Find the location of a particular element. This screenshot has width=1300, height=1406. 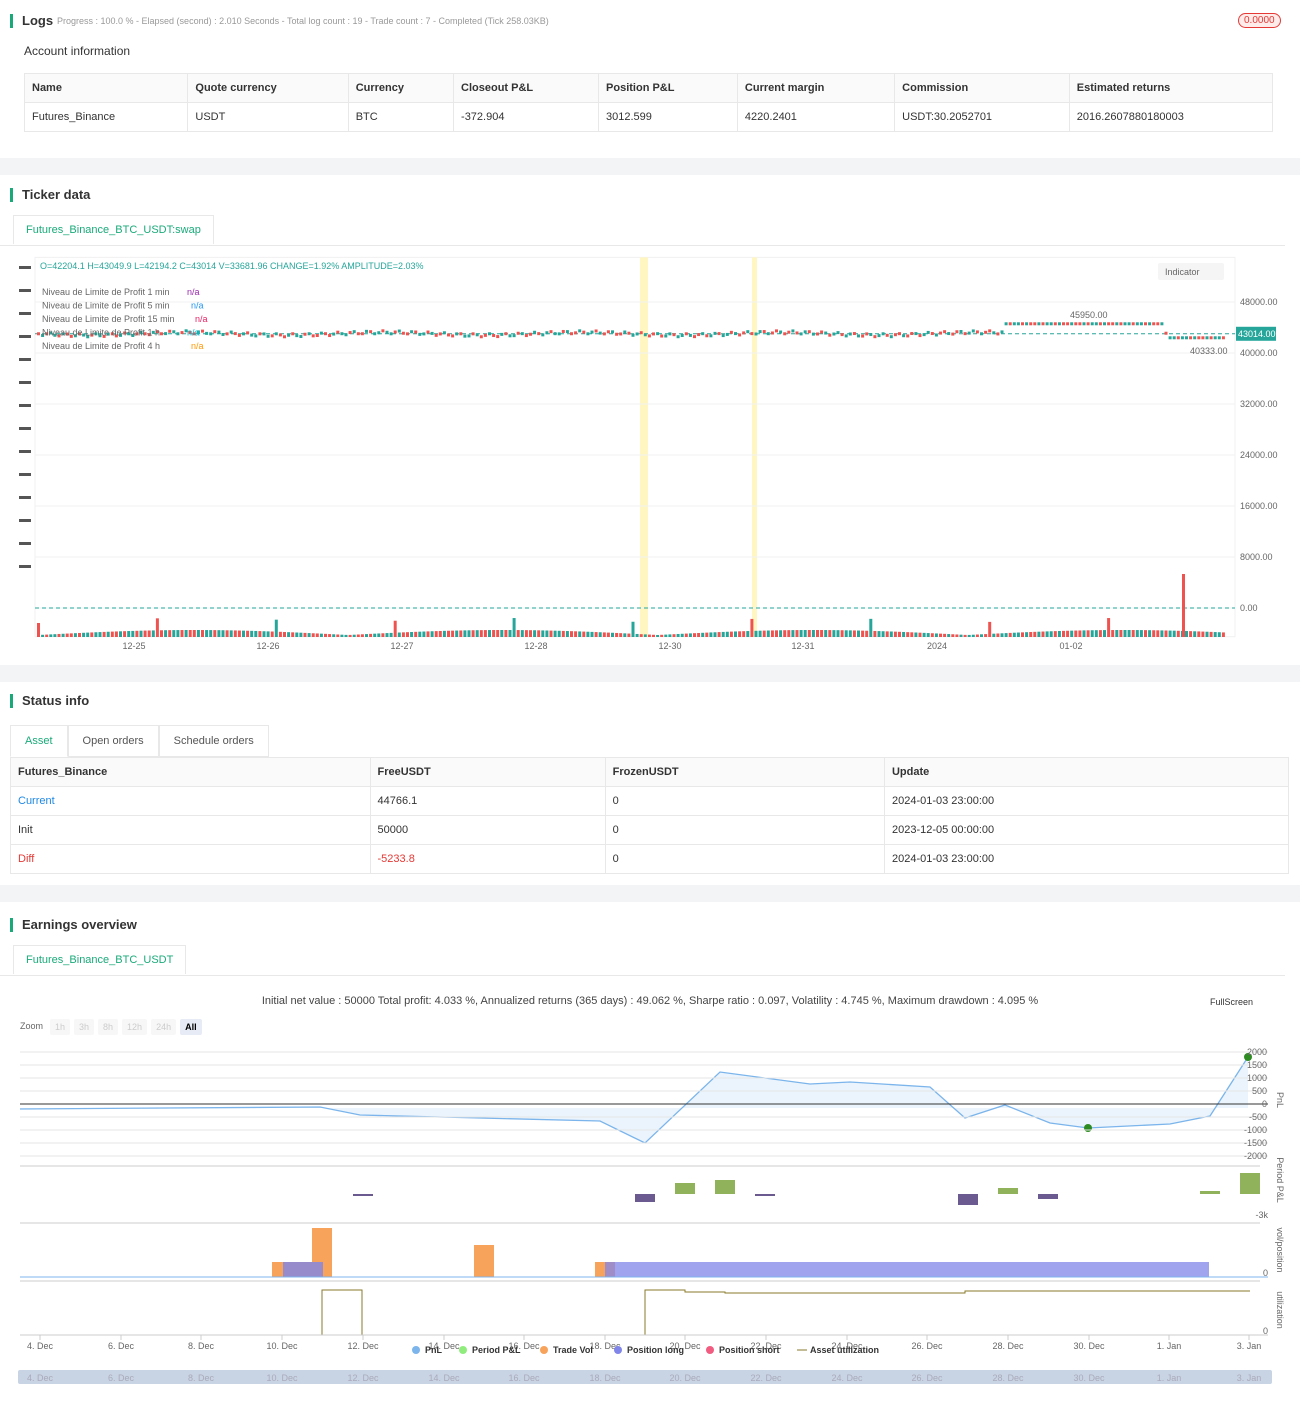

cell: 2024-01-03 23:00:00 is located at coordinates (1086, 801).